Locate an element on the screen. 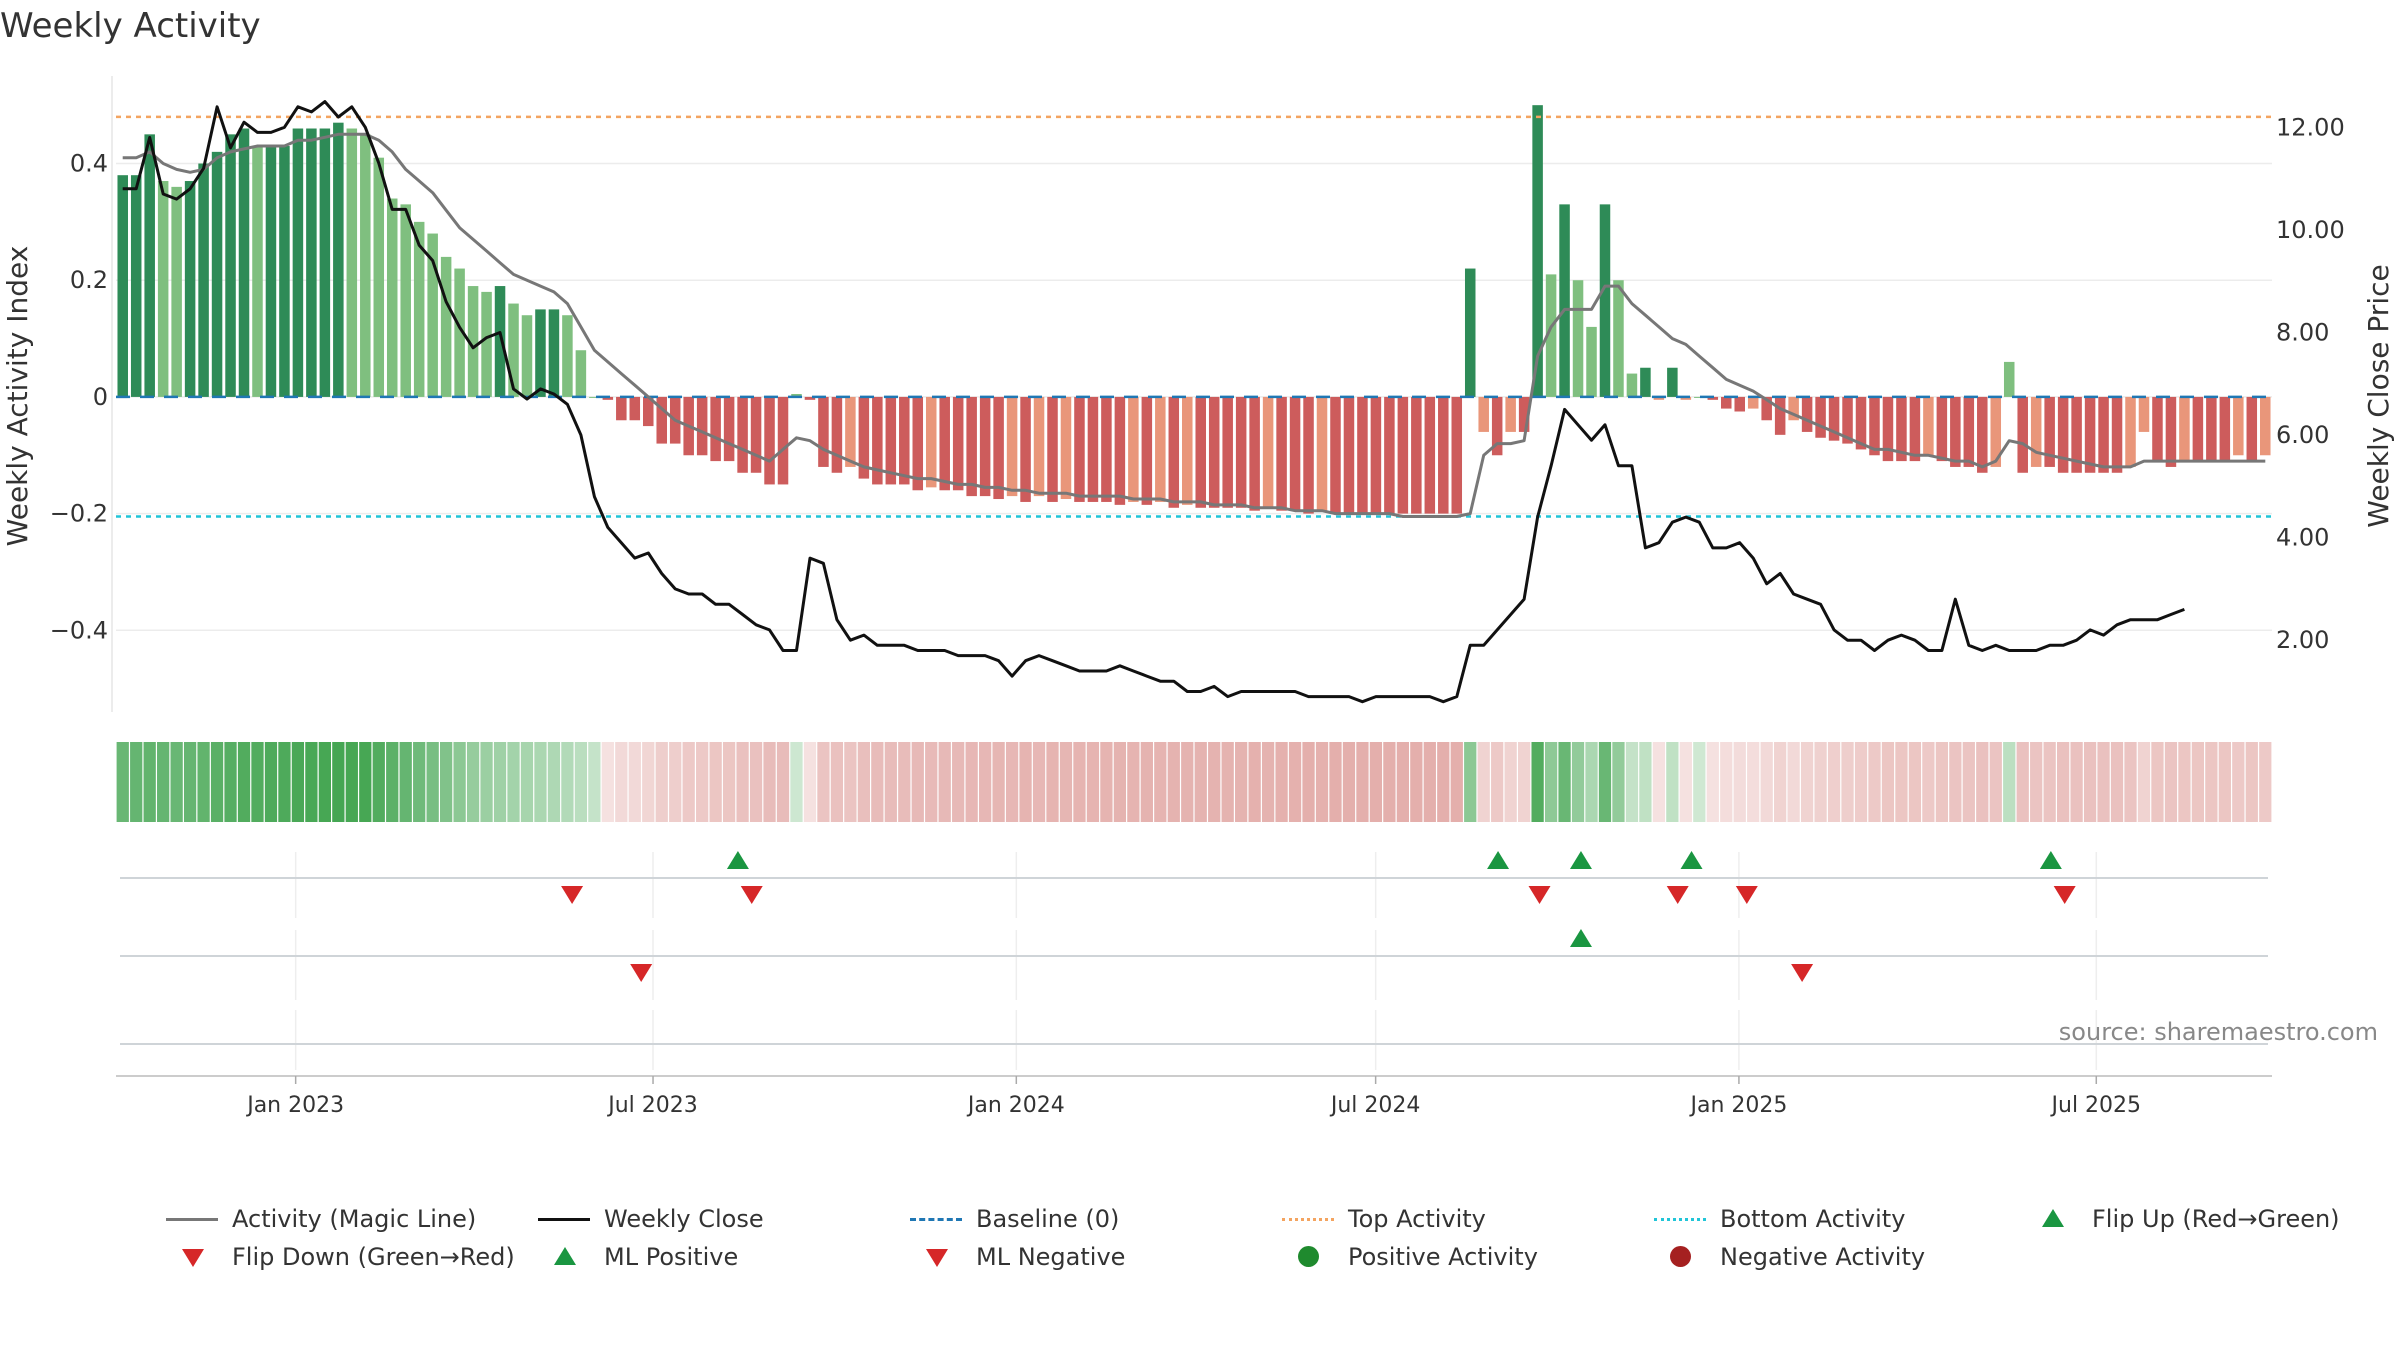  legend-item: ML Positive is located at coordinates (635, 1257).